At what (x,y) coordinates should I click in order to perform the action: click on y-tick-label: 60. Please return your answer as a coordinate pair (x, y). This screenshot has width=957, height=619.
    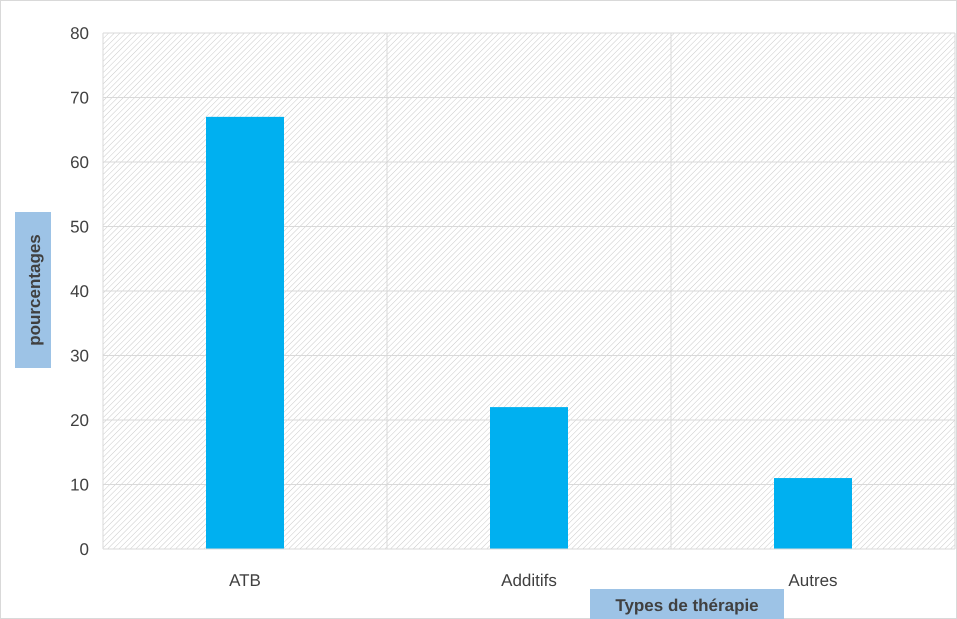
    Looking at the image, I should click on (79, 162).